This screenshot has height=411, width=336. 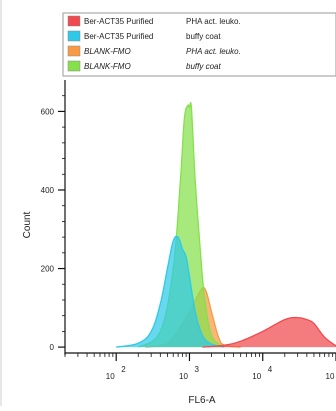 I want to click on x-tick-exponent: 3, so click(x=196, y=369).